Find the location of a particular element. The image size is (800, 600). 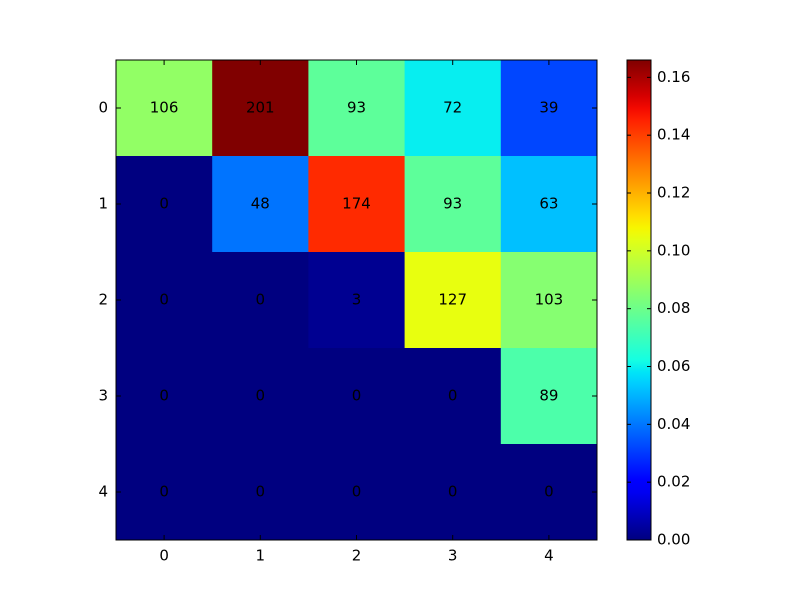

colorbar-tick-label: 0.00 is located at coordinates (673, 540).